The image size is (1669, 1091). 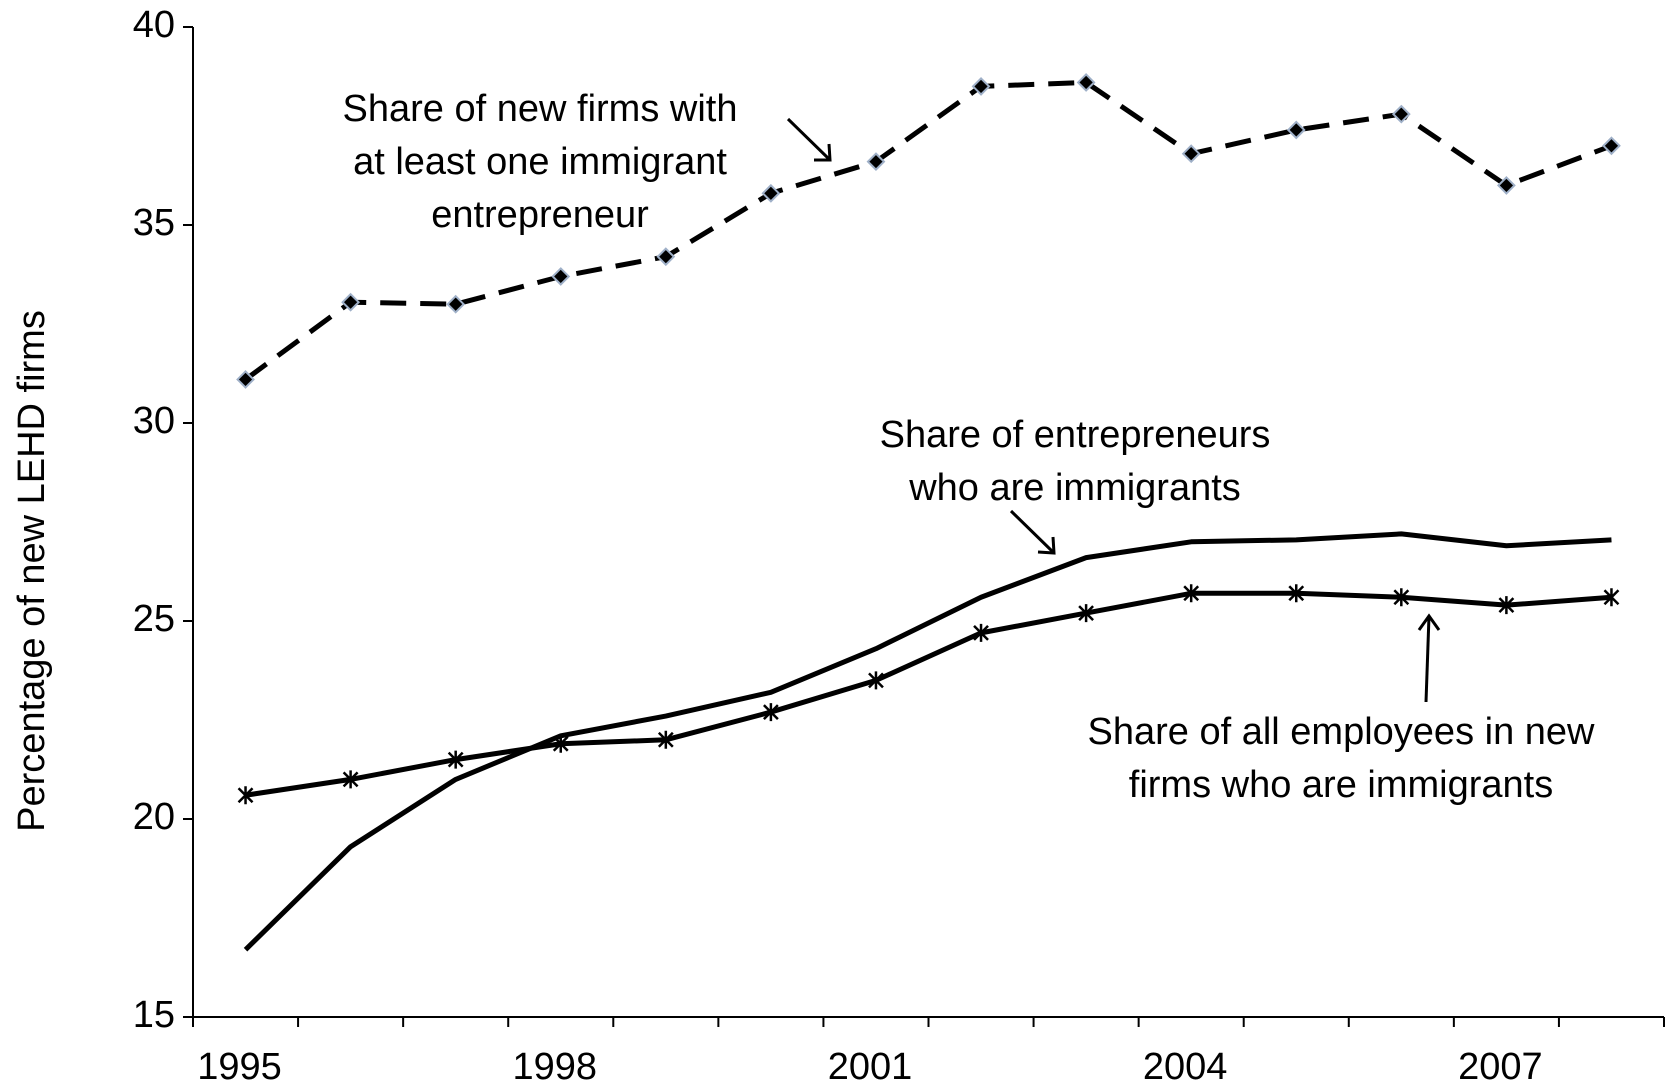 What do you see at coordinates (1341, 785) in the screenshot?
I see `series-annotation: firms who are immigrants` at bounding box center [1341, 785].